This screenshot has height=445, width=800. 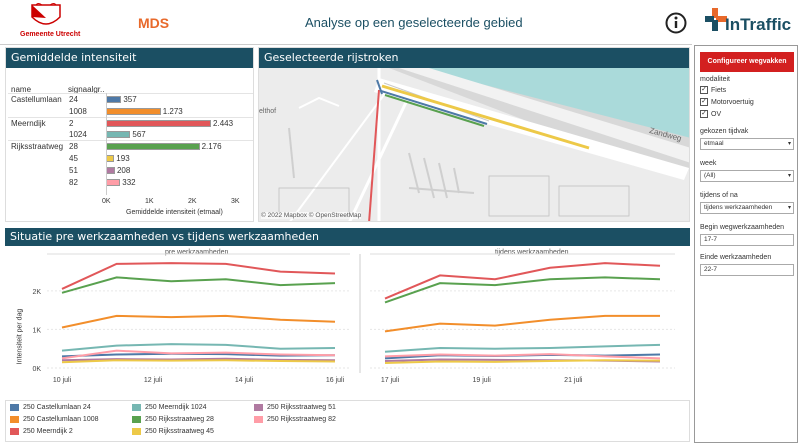 I want to click on brand-name: InTraffic, so click(x=758, y=24).